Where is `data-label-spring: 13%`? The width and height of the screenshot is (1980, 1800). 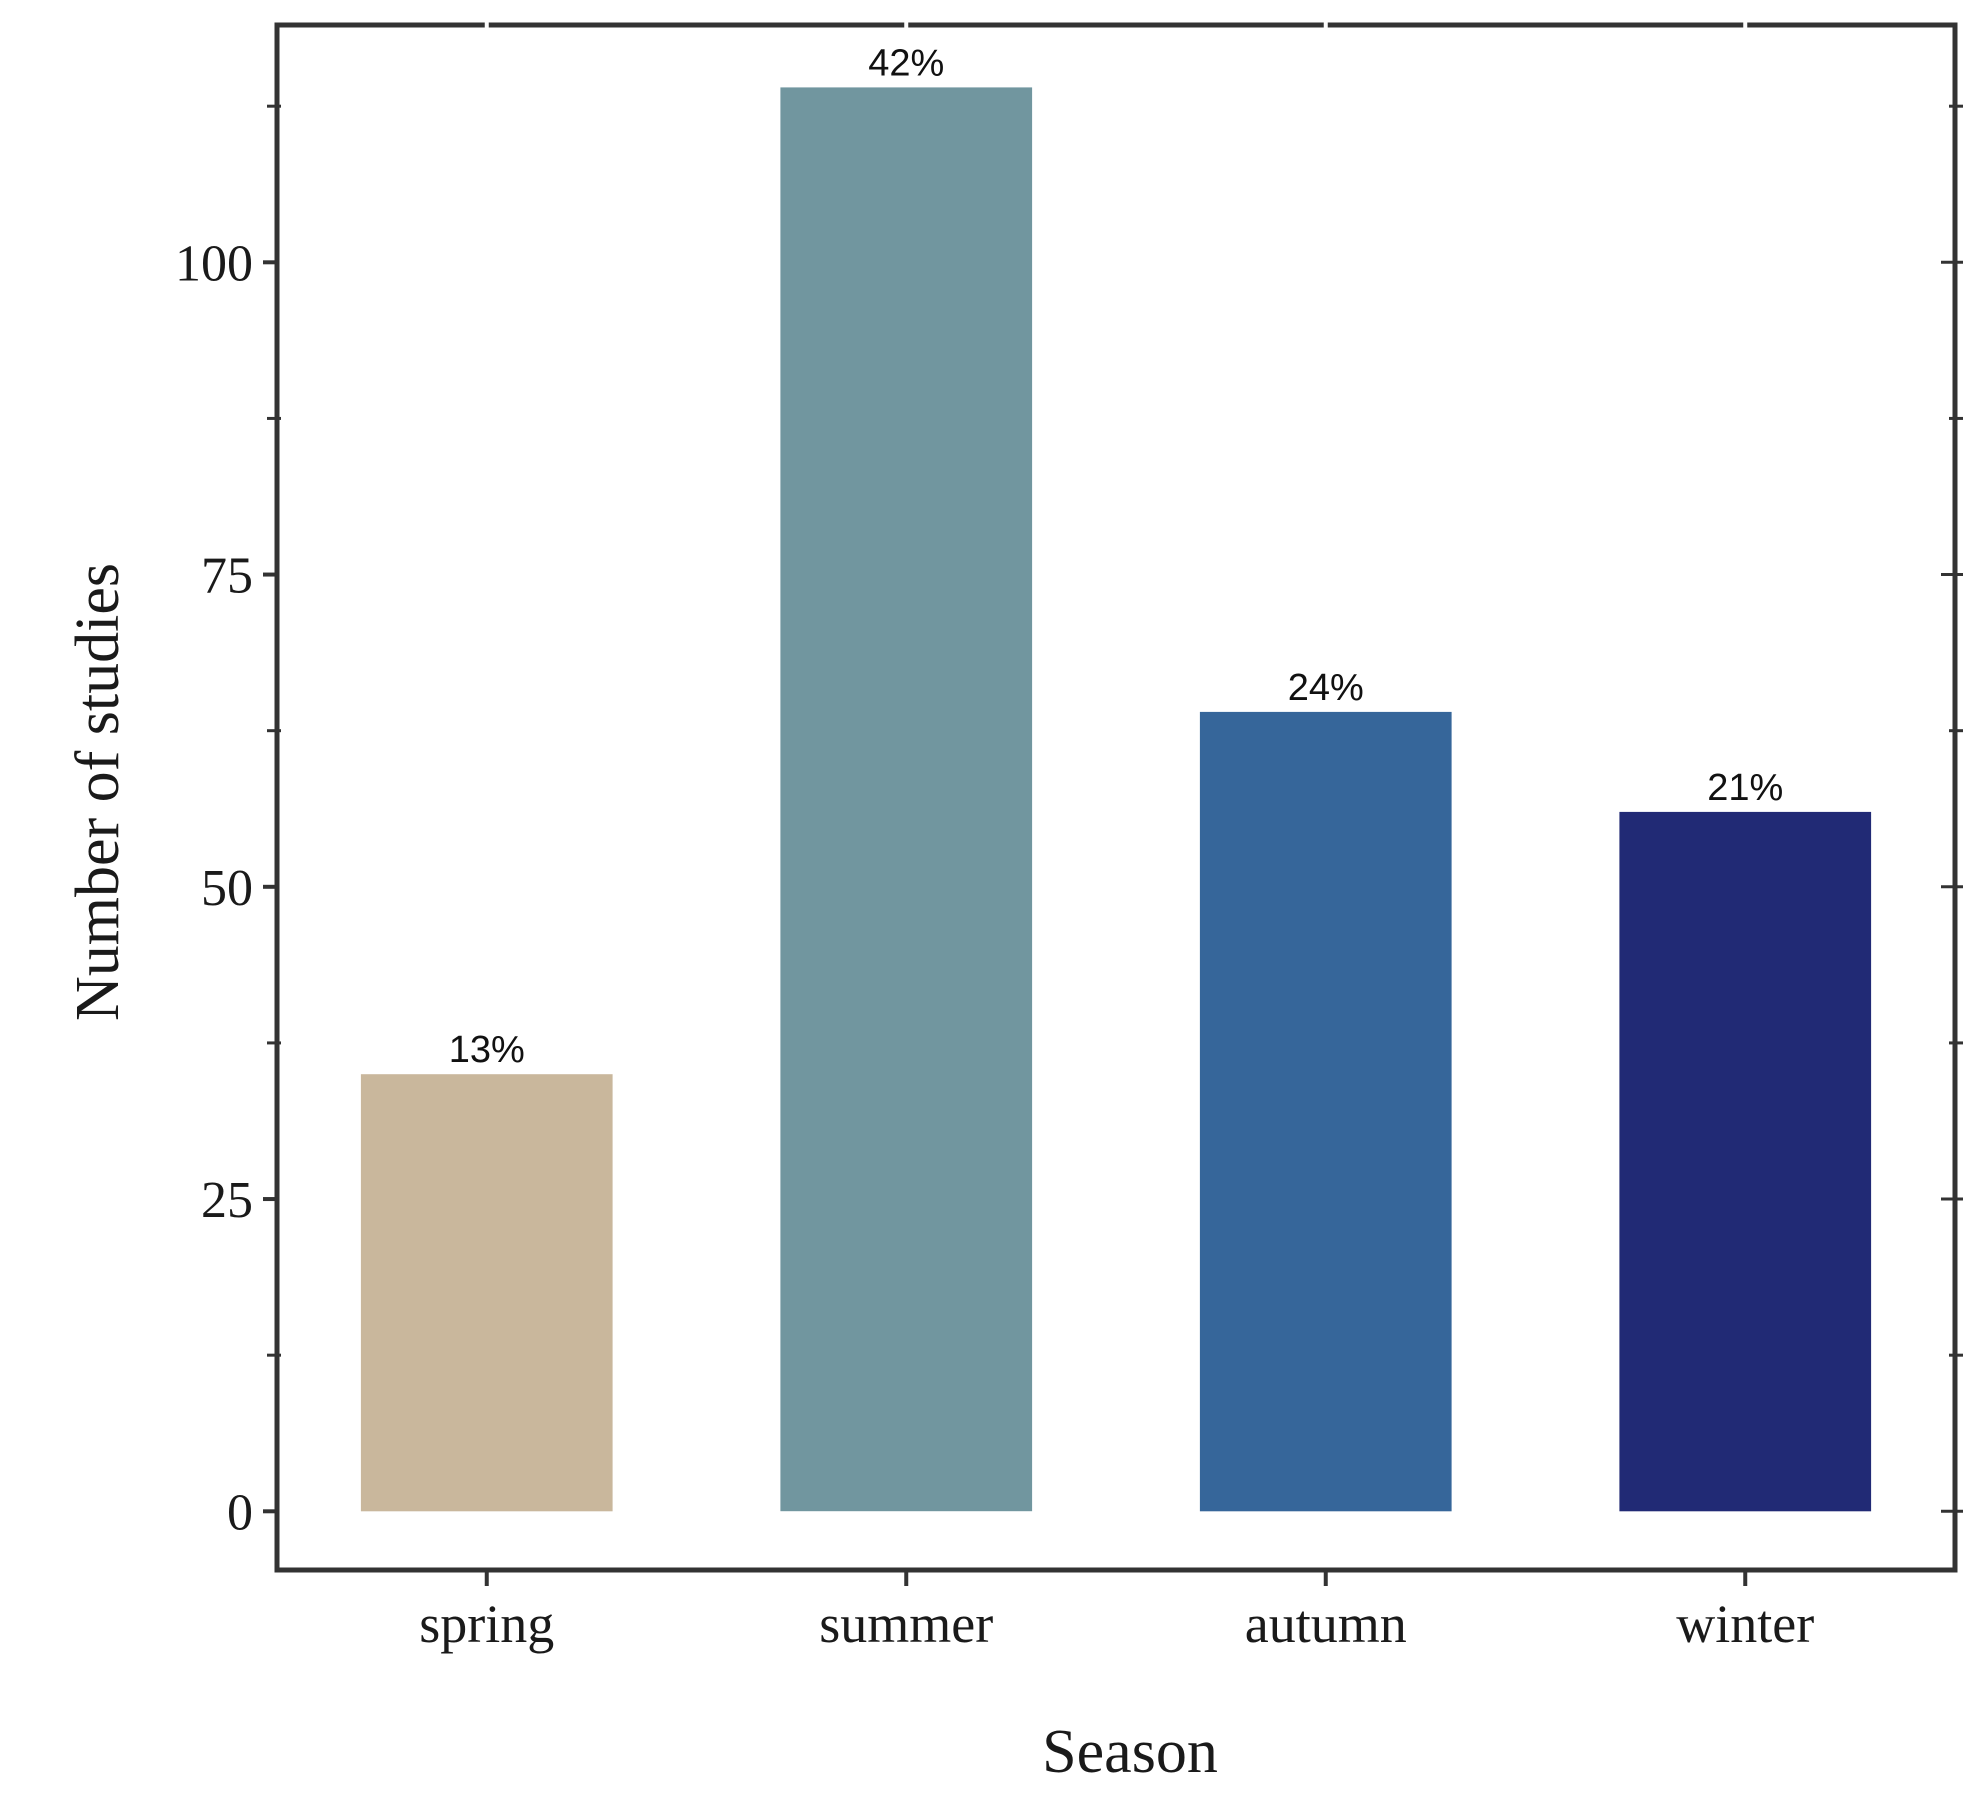
data-label-spring: 13% is located at coordinates (487, 1050).